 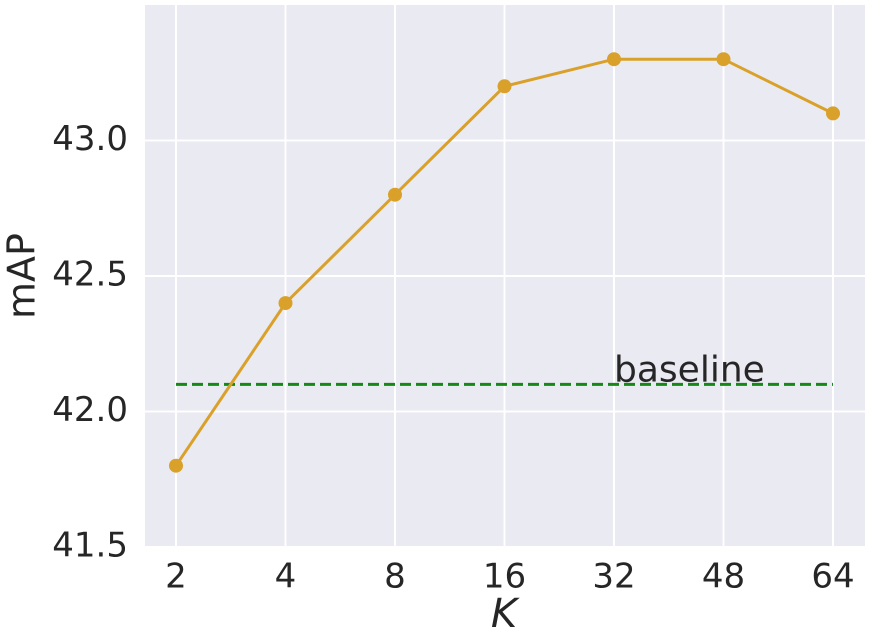 I want to click on y-tick-label: 41.5, so click(x=90, y=546).